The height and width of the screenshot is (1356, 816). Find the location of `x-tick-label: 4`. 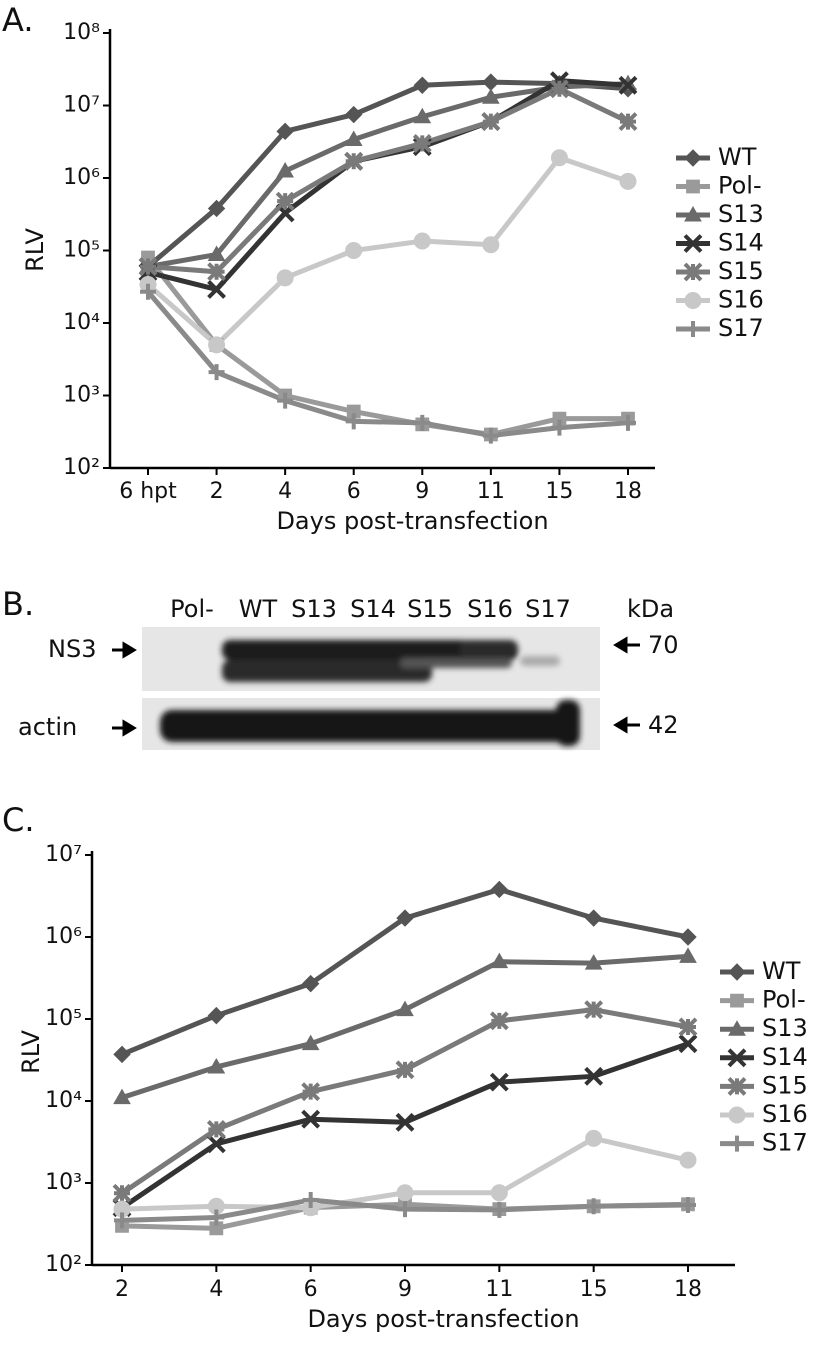

x-tick-label: 4 is located at coordinates (216, 1289).